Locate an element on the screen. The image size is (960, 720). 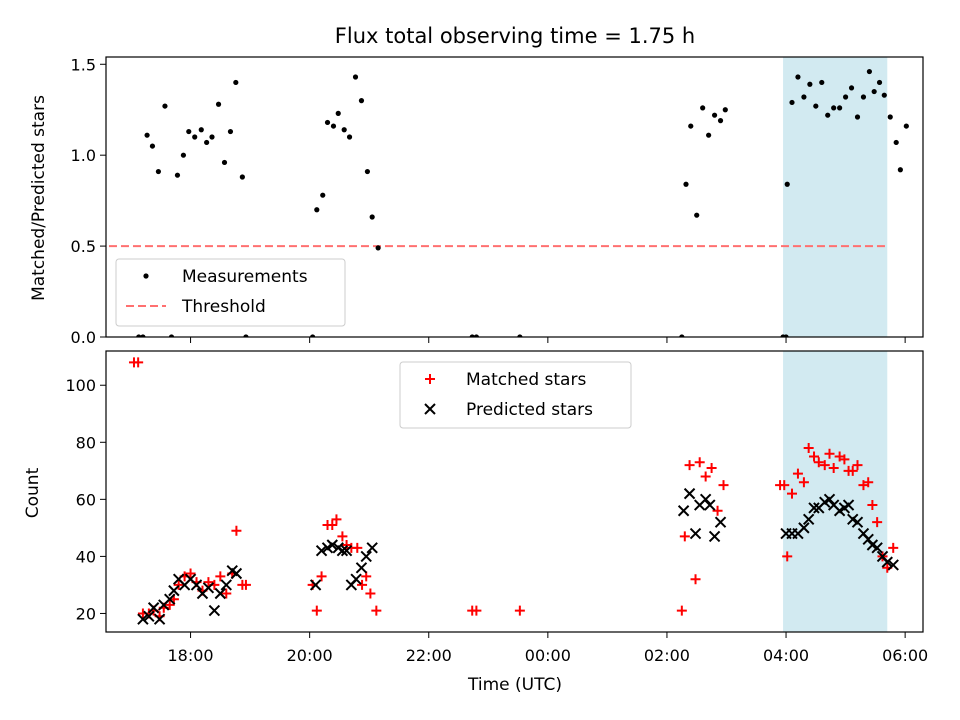
y-tick-label: 40 is located at coordinates (86, 556).